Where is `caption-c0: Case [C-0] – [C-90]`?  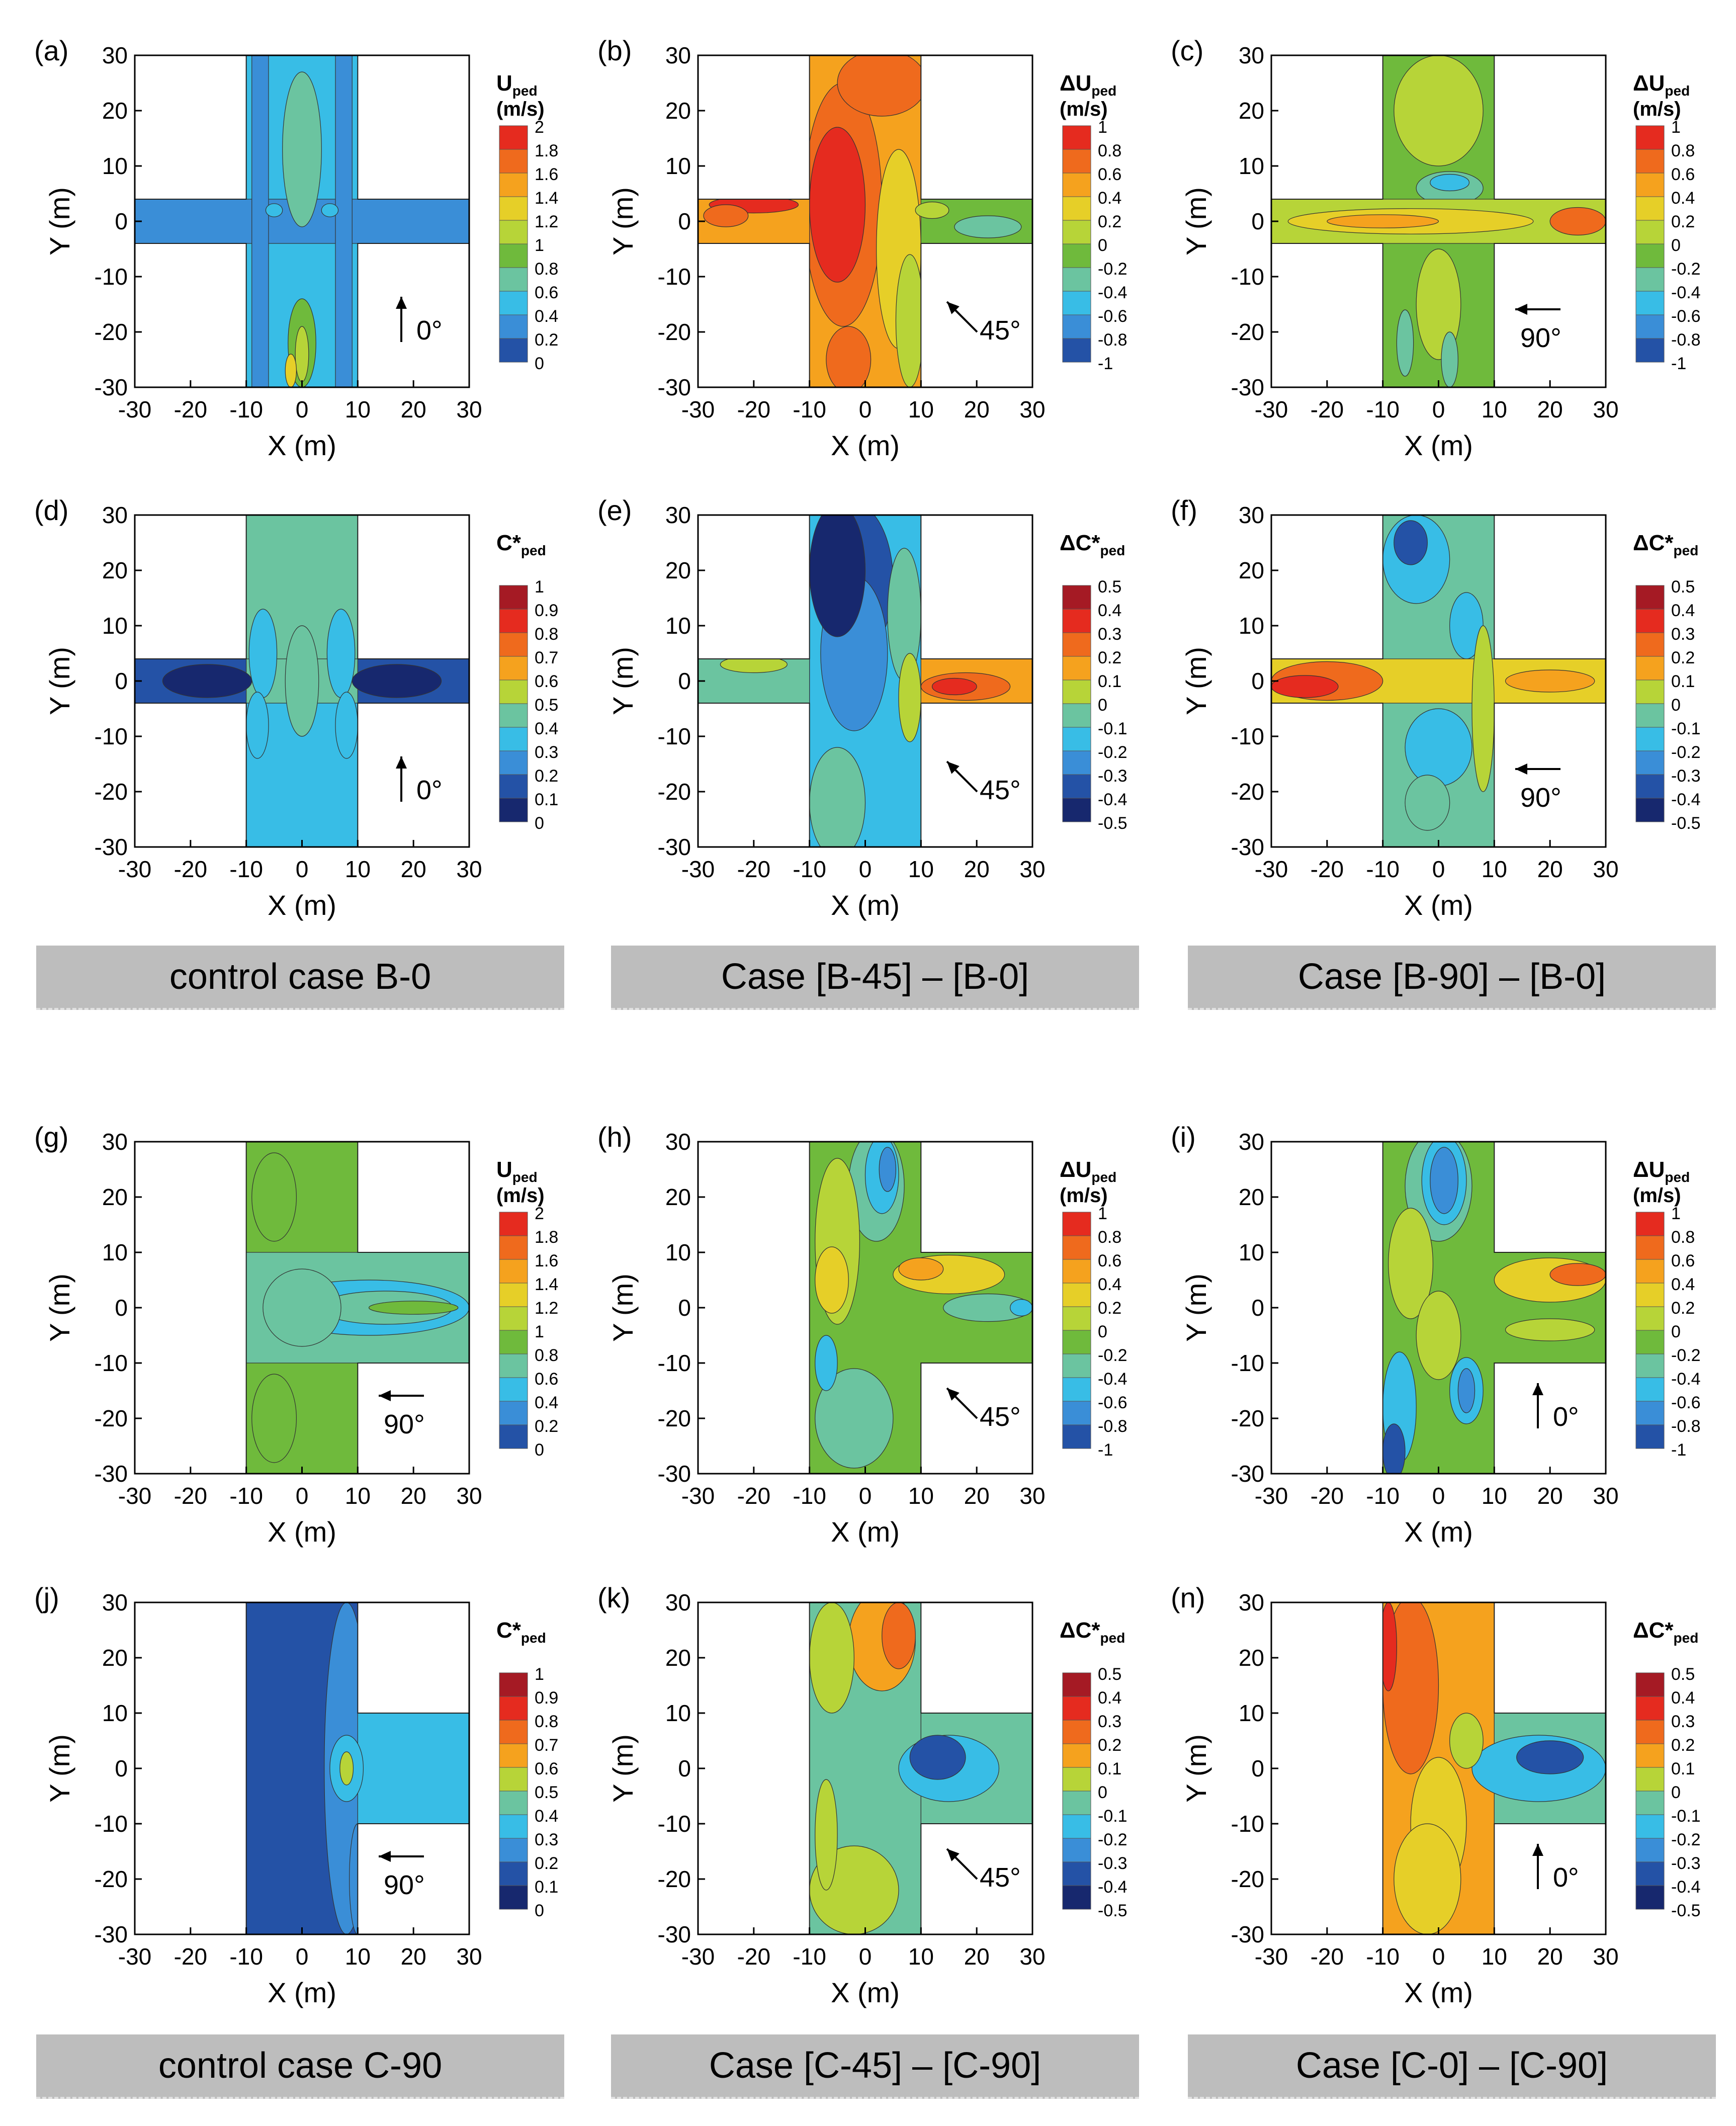
caption-c0: Case [C-0] – [C-90] is located at coordinates (1452, 2066).